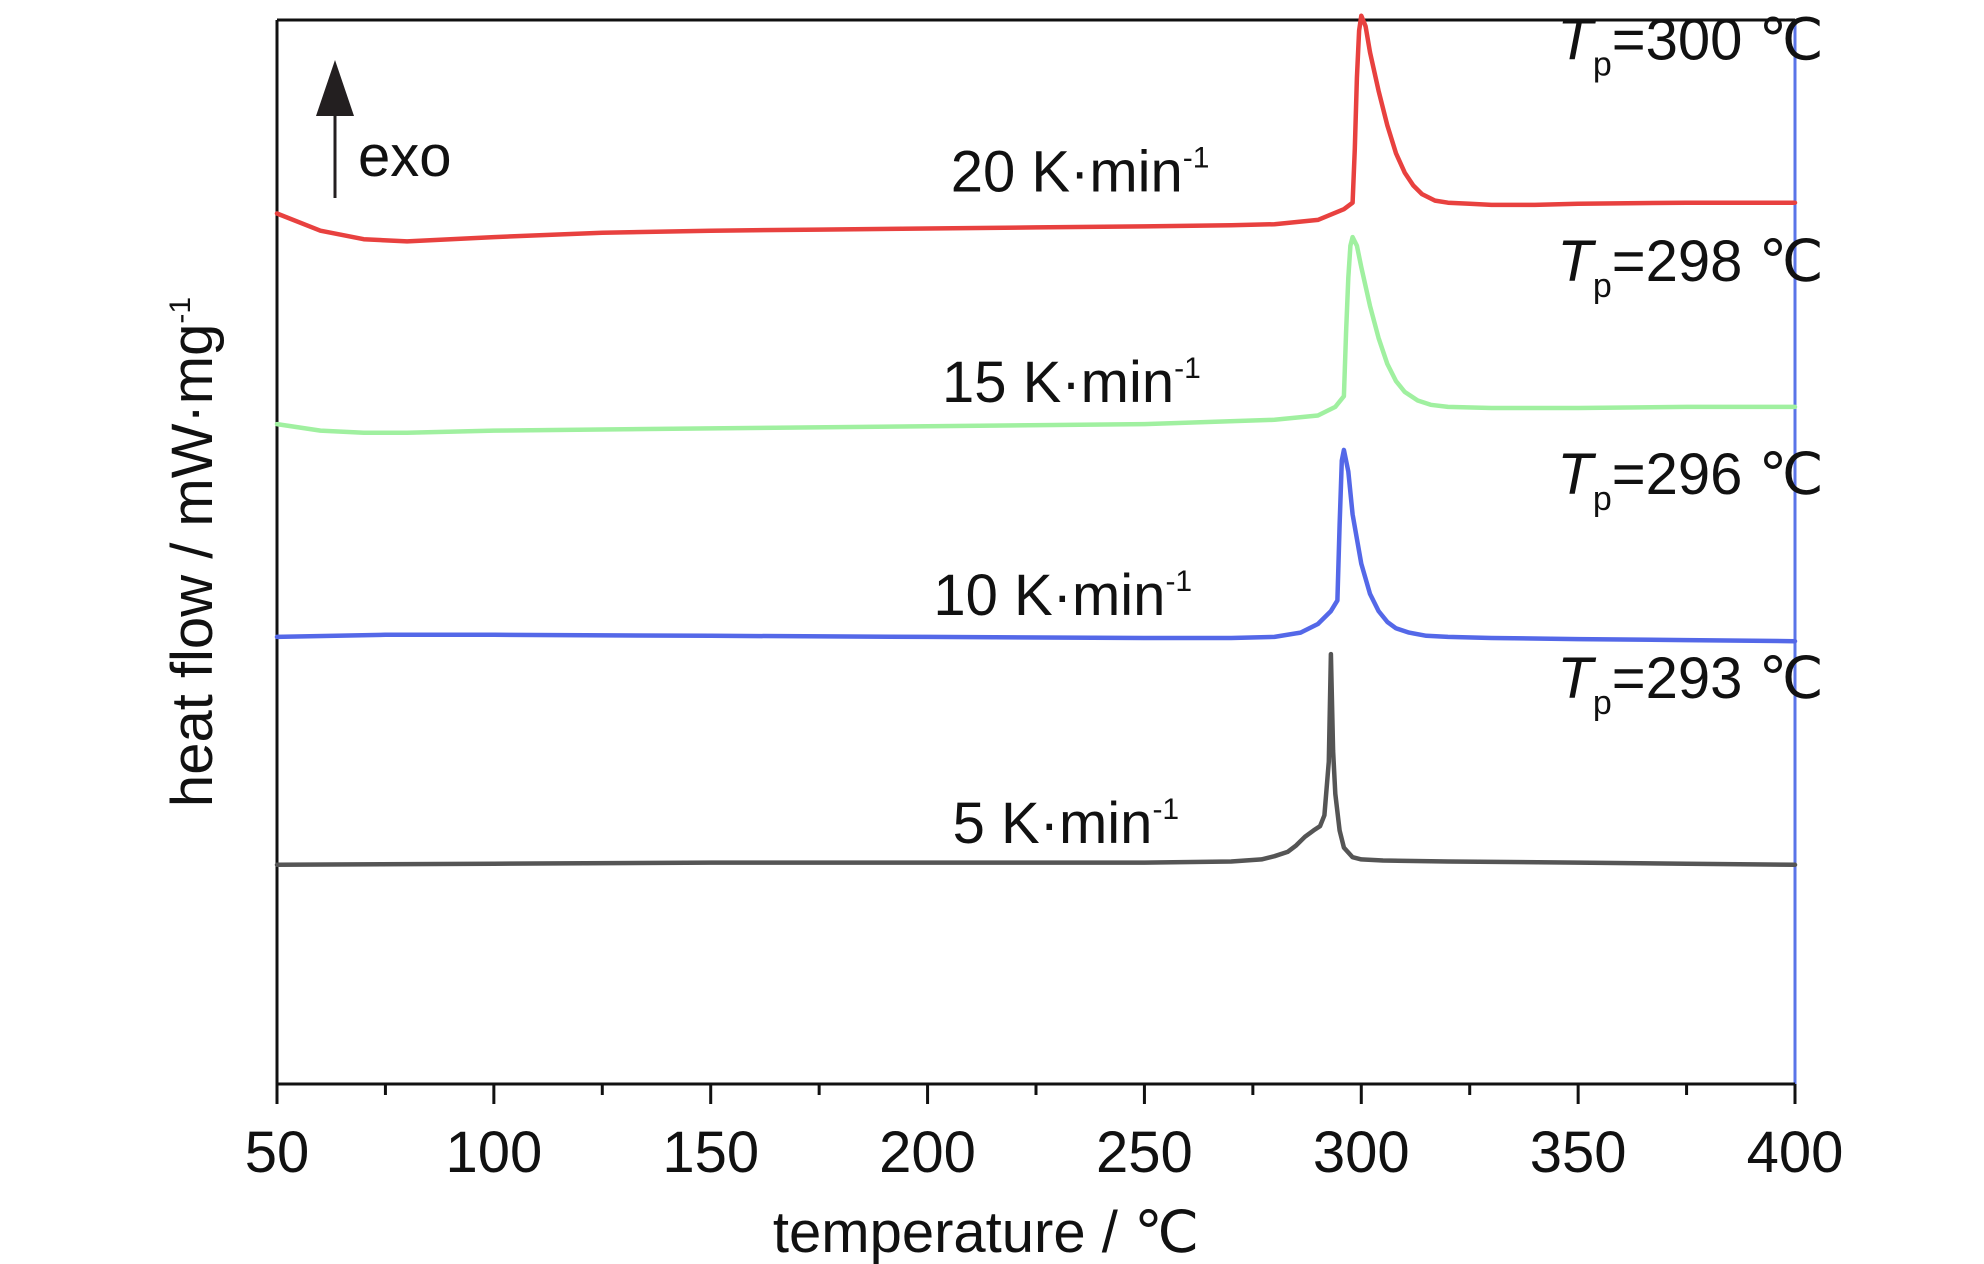 Image resolution: width=1984 pixels, height=1264 pixels. What do you see at coordinates (1053, 823) in the screenshot?
I see `heating-rate-value: 5 K·min` at bounding box center [1053, 823].